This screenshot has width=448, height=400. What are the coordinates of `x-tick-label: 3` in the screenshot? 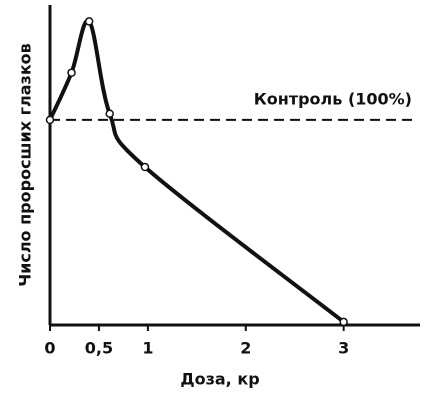 It's located at (343, 348).